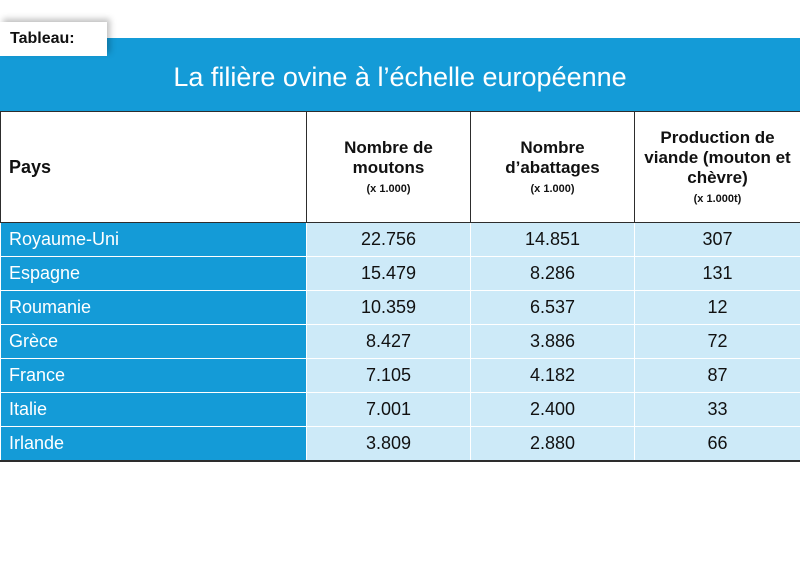 The image size is (800, 588). What do you see at coordinates (717, 239) in the screenshot?
I see `production-cell: 307` at bounding box center [717, 239].